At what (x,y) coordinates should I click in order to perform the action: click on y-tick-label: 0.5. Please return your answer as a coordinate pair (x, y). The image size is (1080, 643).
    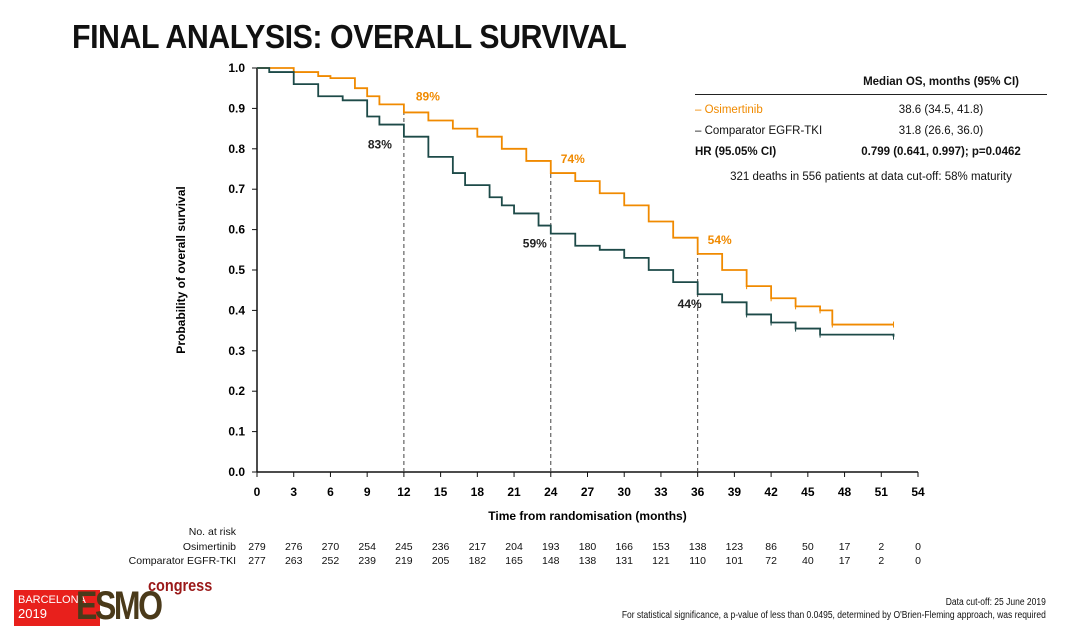
    Looking at the image, I should click on (236, 270).